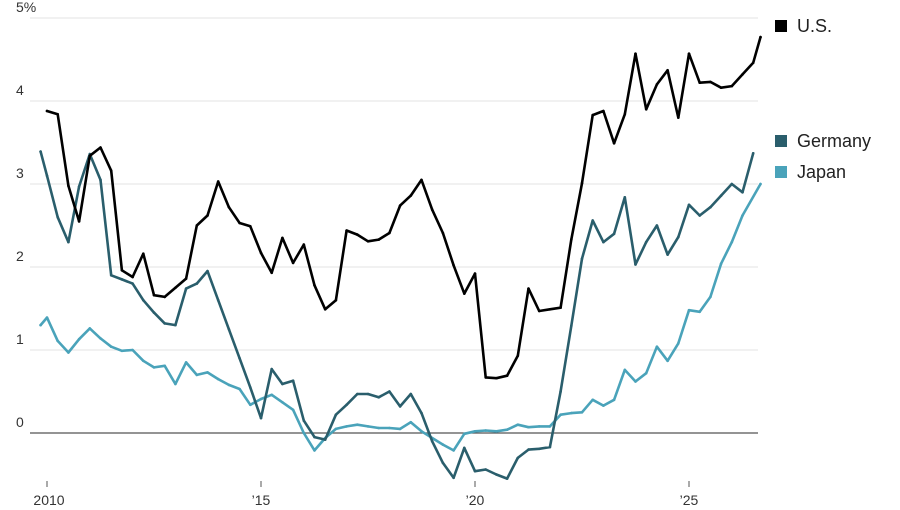  I want to click on y-tick-label: 3, so click(20, 173).